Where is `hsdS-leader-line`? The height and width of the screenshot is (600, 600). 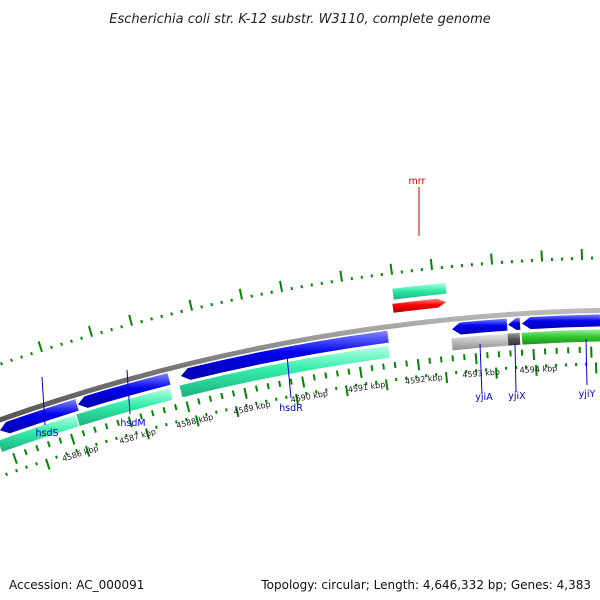
hsdS-leader-line is located at coordinates (43, 401).